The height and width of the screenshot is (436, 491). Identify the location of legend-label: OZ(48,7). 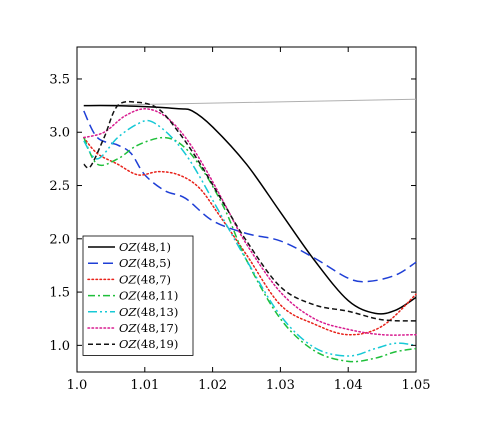
(145, 279).